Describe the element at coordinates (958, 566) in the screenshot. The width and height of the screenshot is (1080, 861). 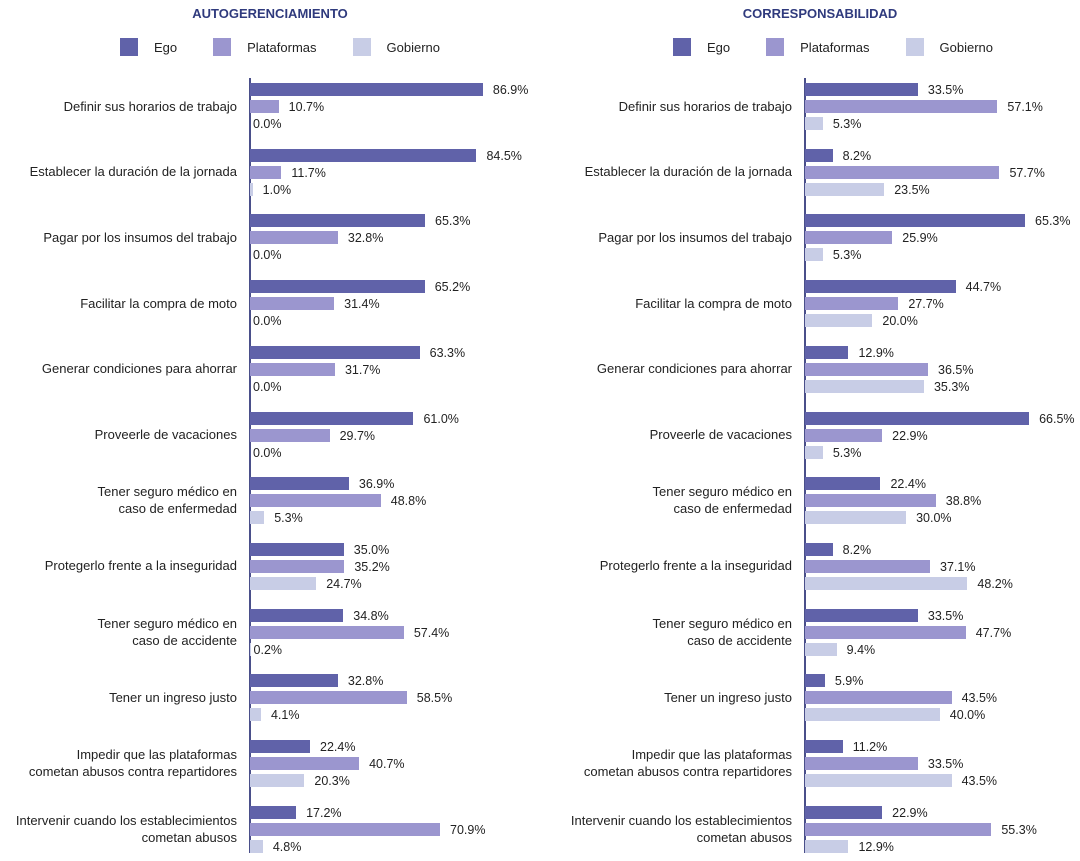
I see `data-label: 37.1%` at that location.